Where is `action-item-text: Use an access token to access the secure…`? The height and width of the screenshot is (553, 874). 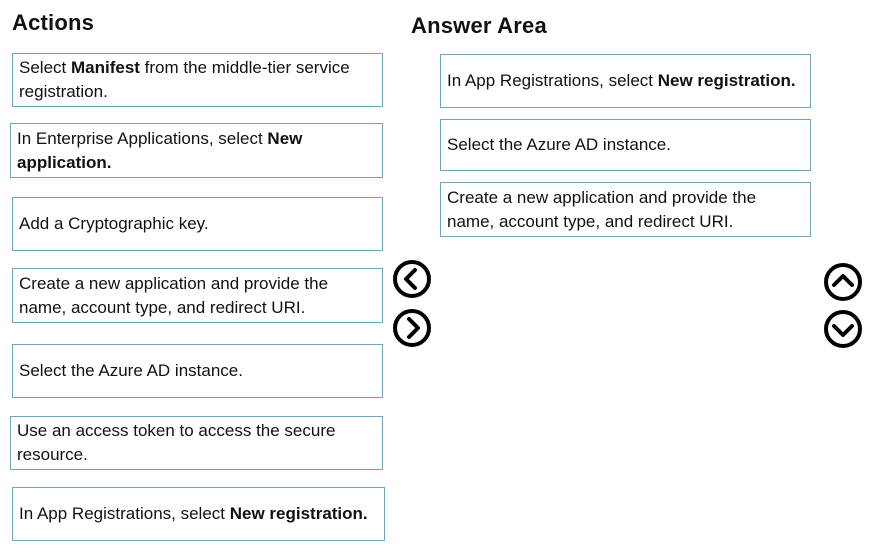
action-item-text: Use an access token to access the secure… is located at coordinates (176, 442).